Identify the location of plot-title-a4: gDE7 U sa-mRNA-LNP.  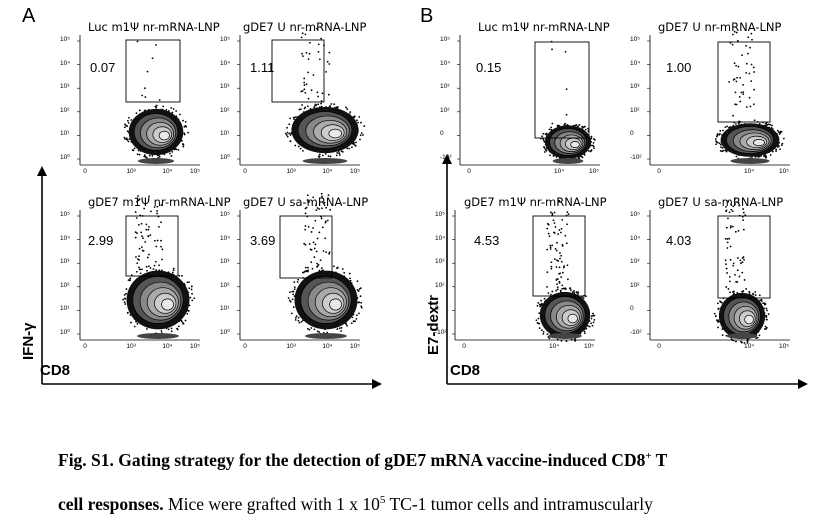
(306, 202).